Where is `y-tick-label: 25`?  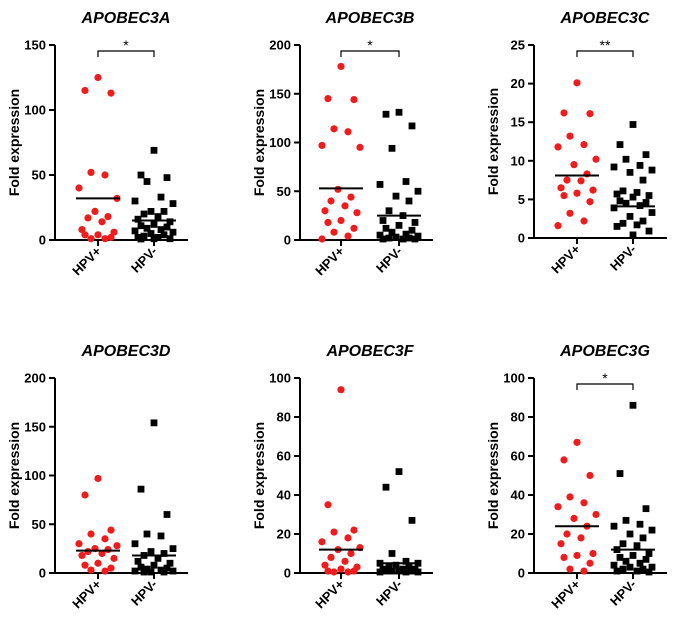 y-tick-label: 25 is located at coordinates (518, 45).